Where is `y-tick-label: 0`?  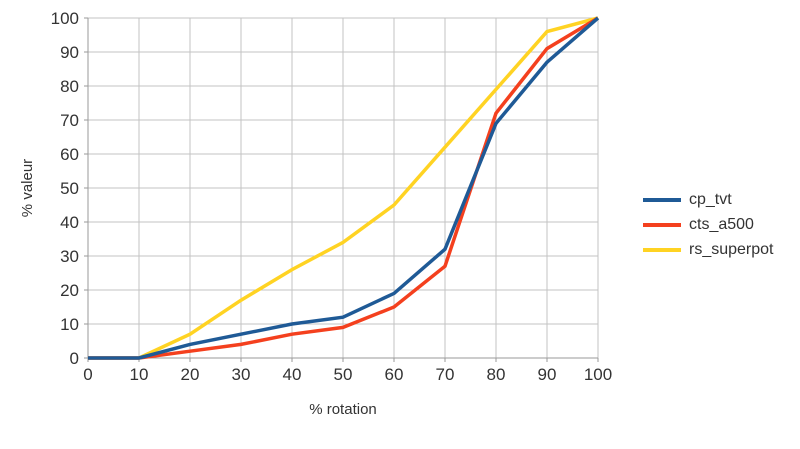 y-tick-label: 0 is located at coordinates (74, 358).